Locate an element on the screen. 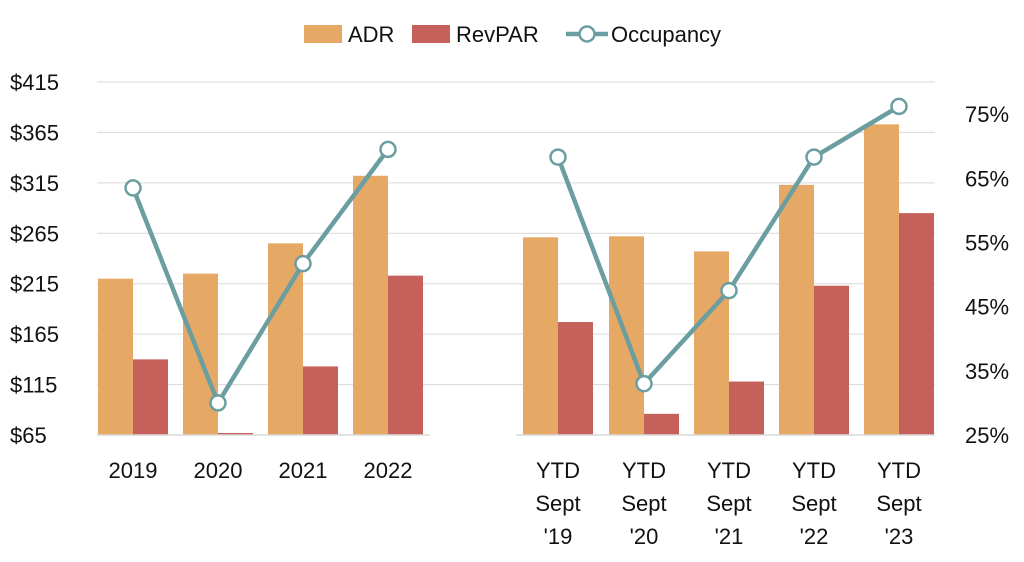 This screenshot has width=1024, height=562. x-tick-label-line: 2021 is located at coordinates (303, 470).